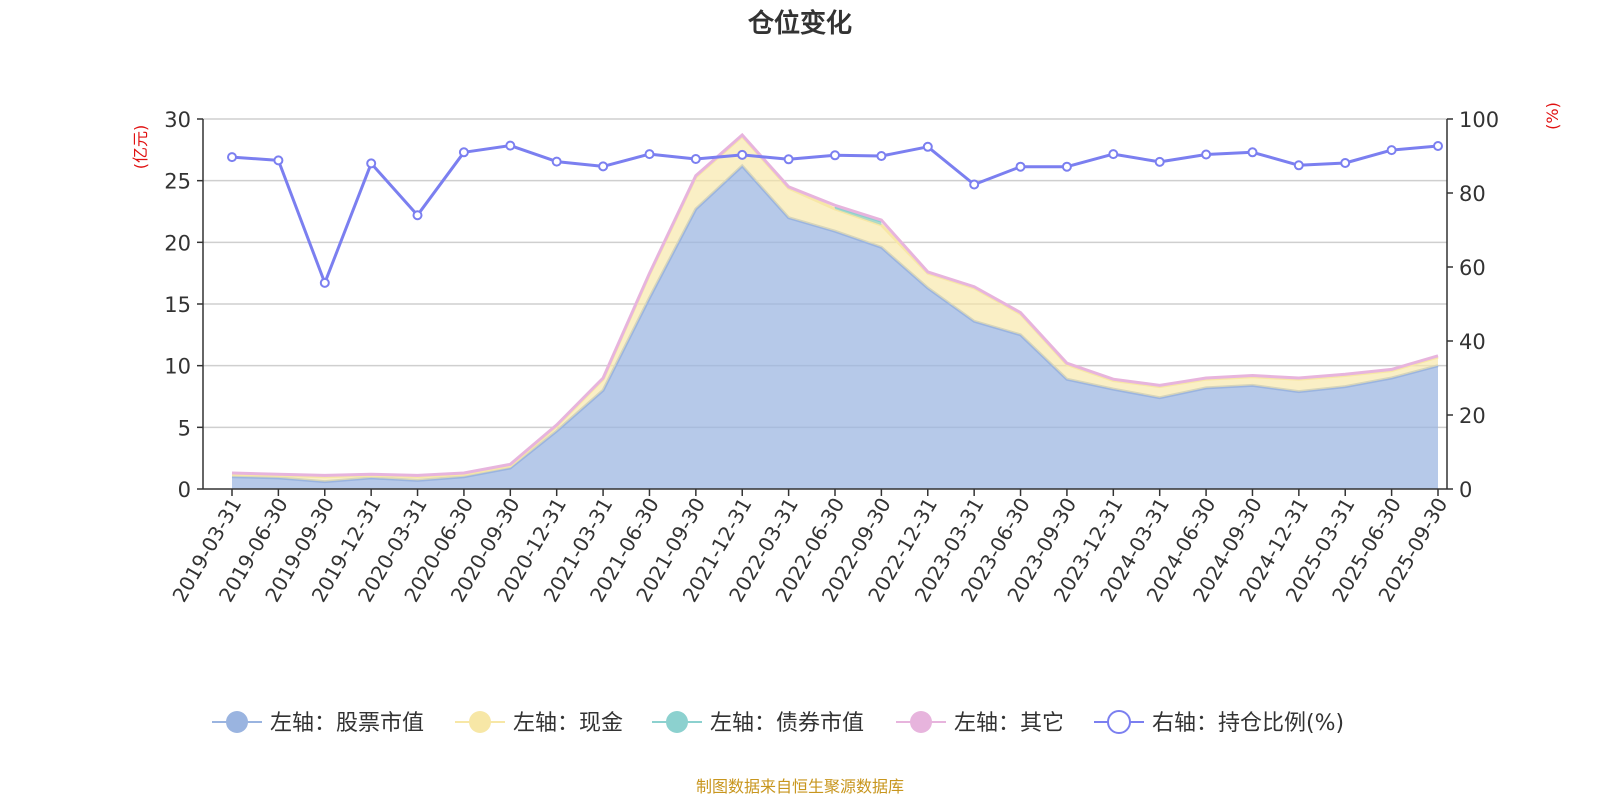  What do you see at coordinates (677, 722) in the screenshot?
I see `legend-bond-marker` at bounding box center [677, 722].